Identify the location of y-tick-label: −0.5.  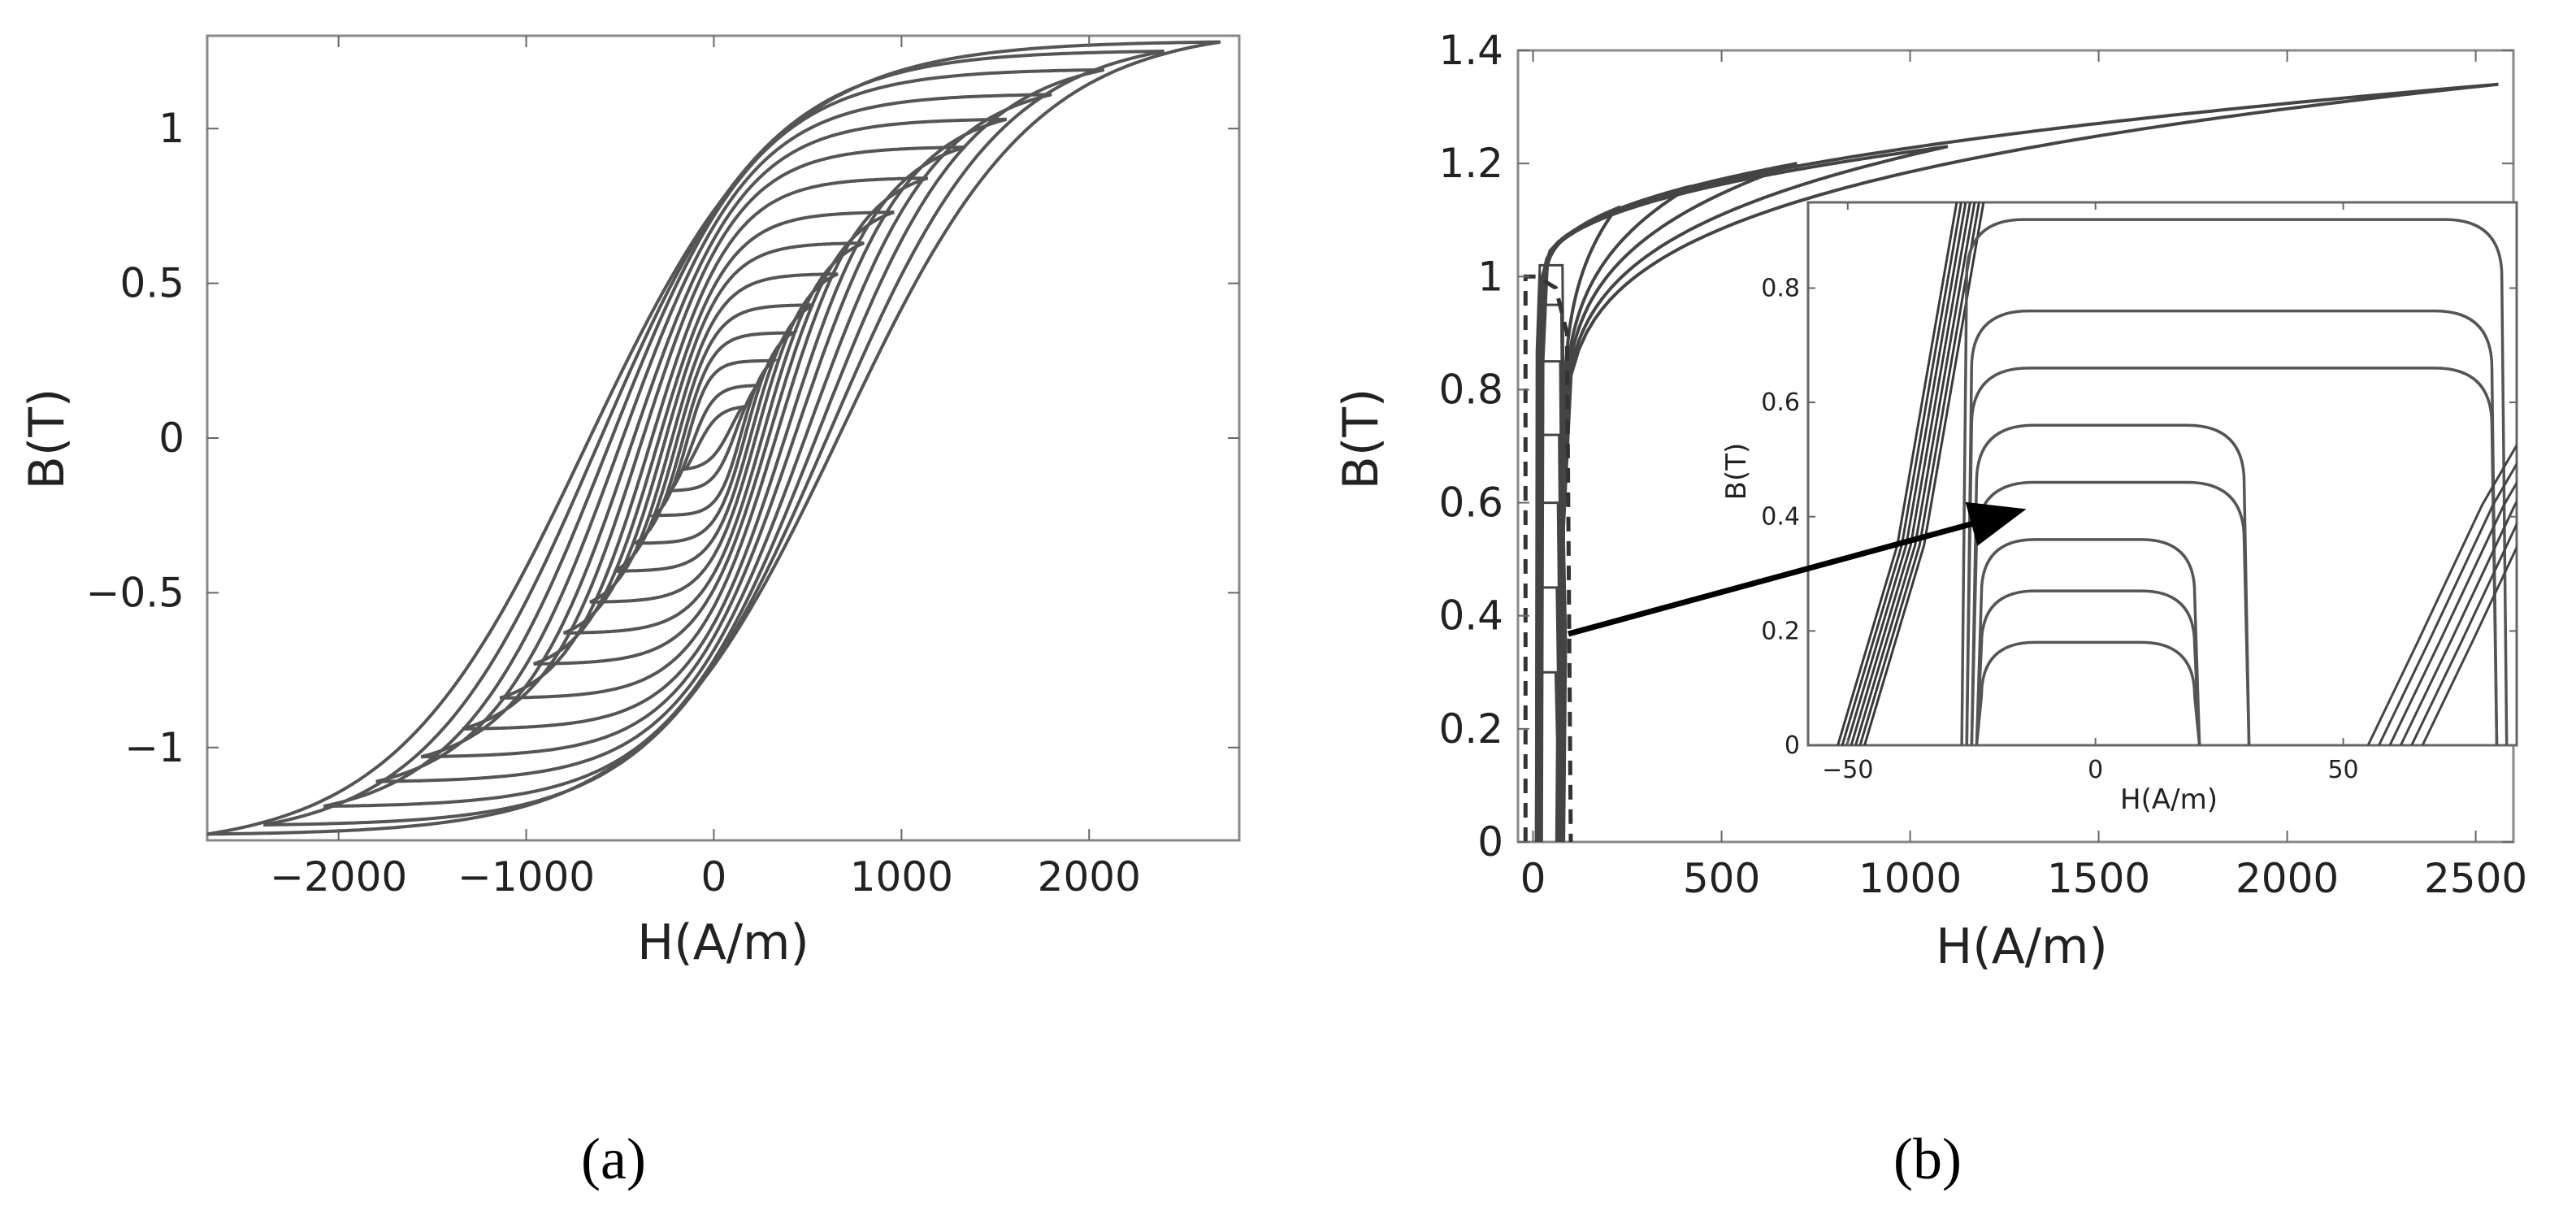
(135, 593).